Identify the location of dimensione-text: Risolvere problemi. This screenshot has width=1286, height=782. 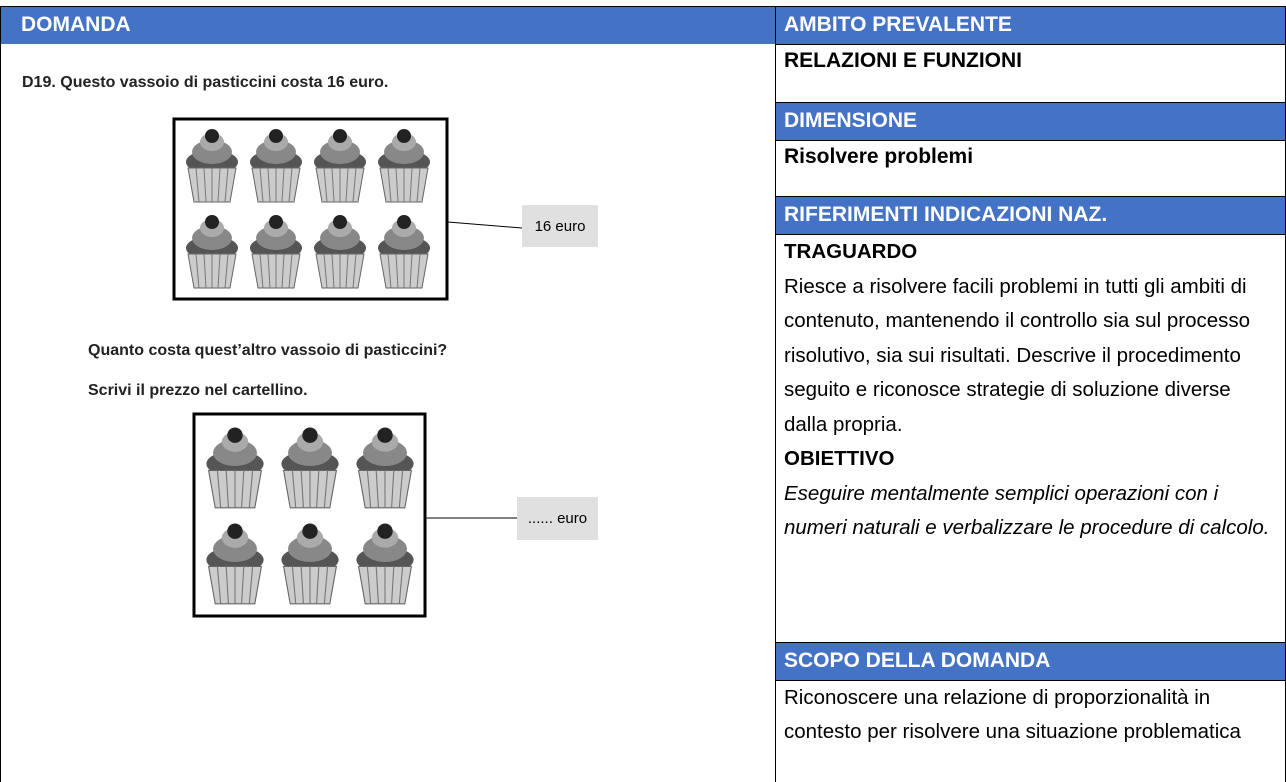
(1031, 168).